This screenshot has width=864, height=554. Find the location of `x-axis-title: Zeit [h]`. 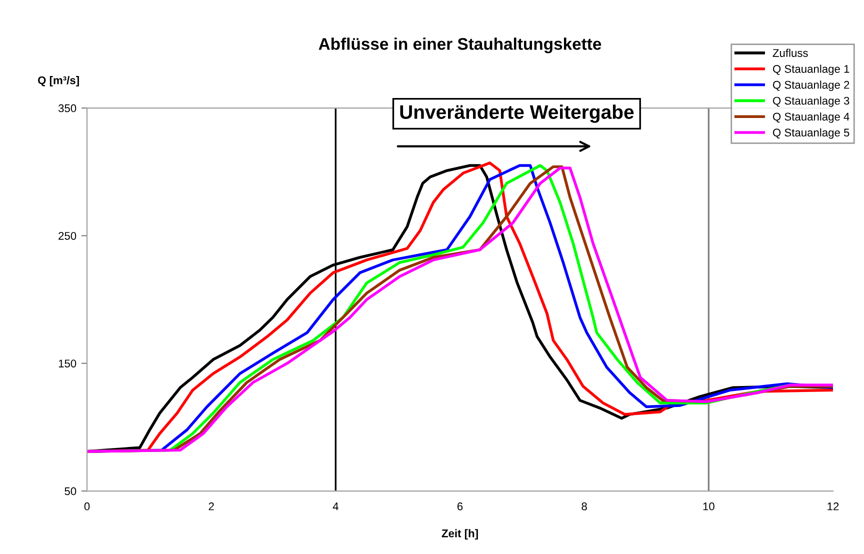

x-axis-title: Zeit [h] is located at coordinates (460, 534).